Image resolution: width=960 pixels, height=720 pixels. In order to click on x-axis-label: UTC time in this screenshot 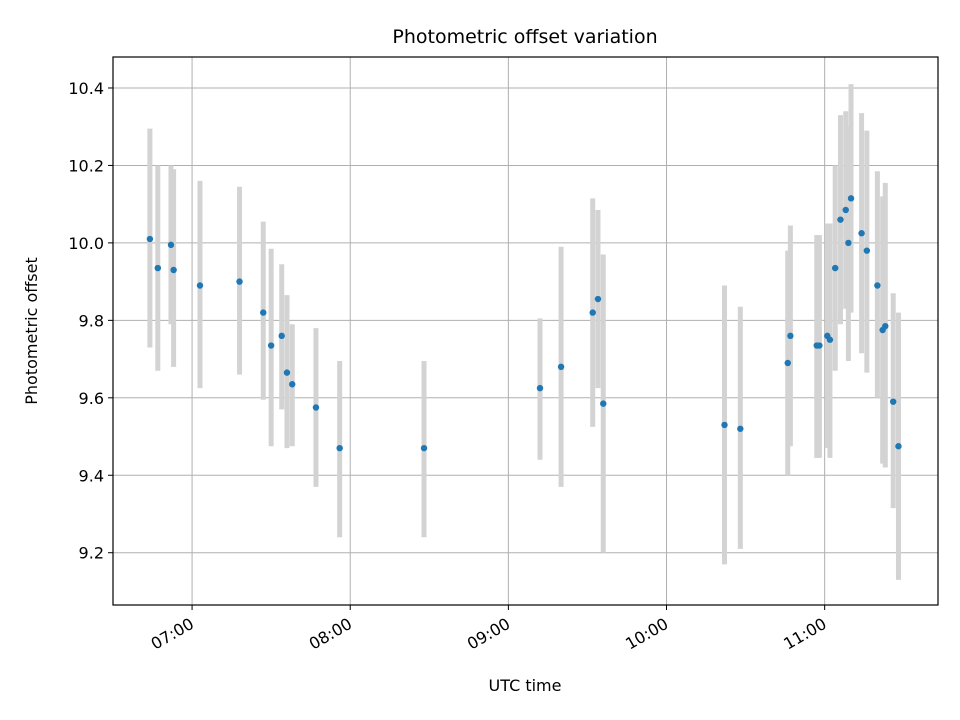, I will do `click(525, 685)`.